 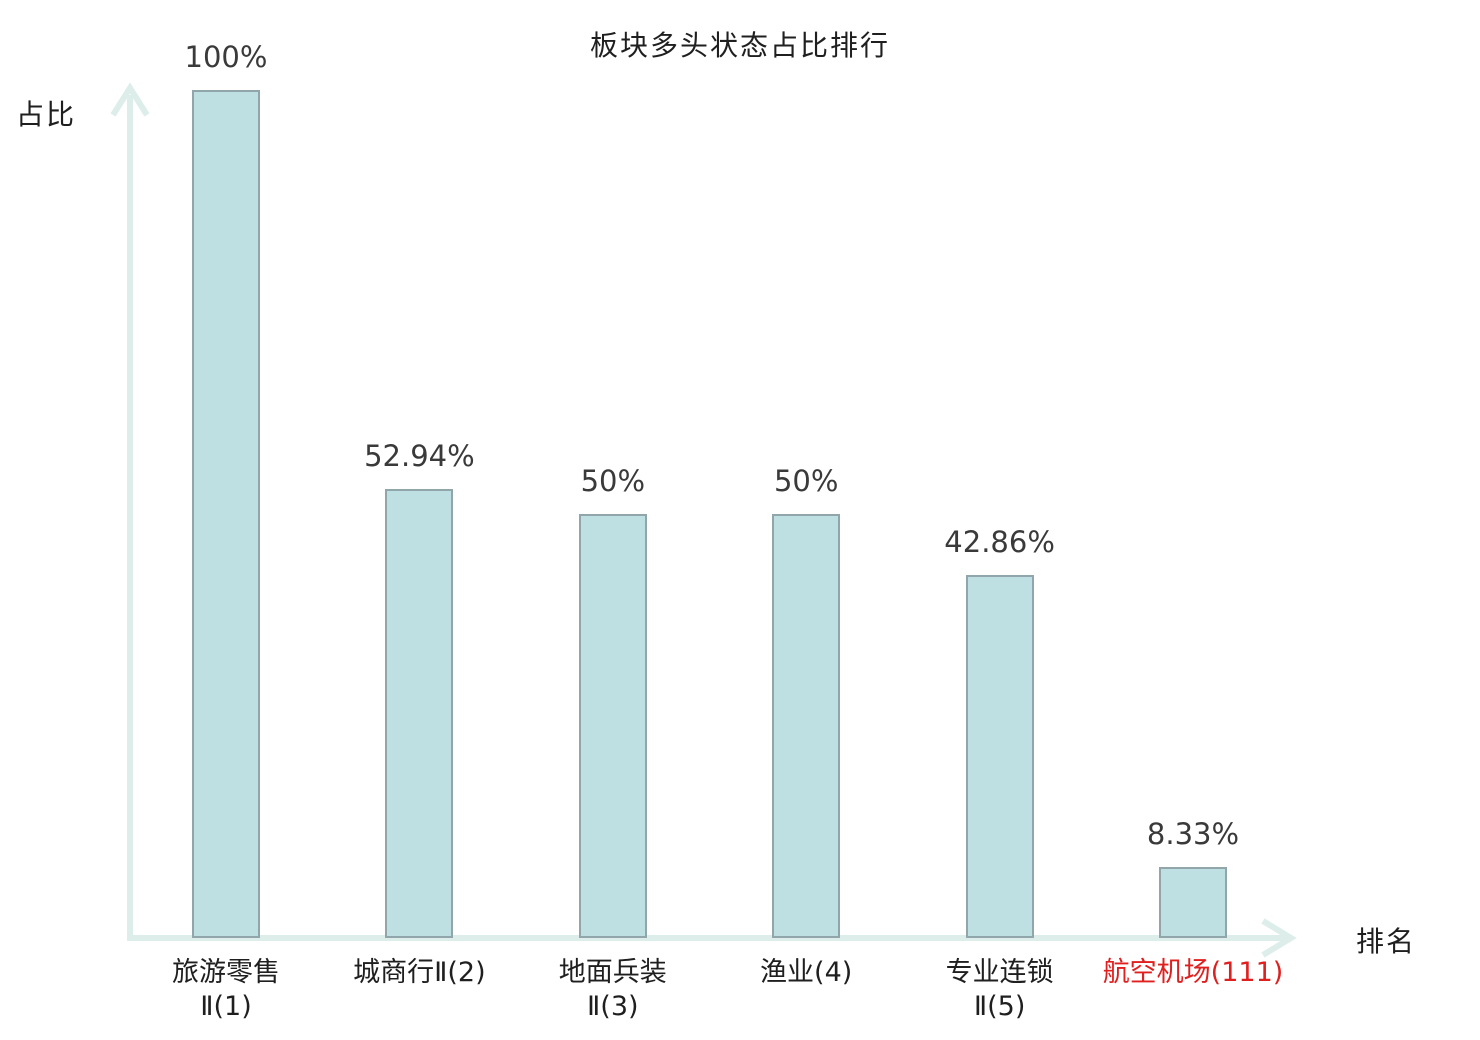 I want to click on bar-value-label: 52.94%, so click(x=419, y=456).